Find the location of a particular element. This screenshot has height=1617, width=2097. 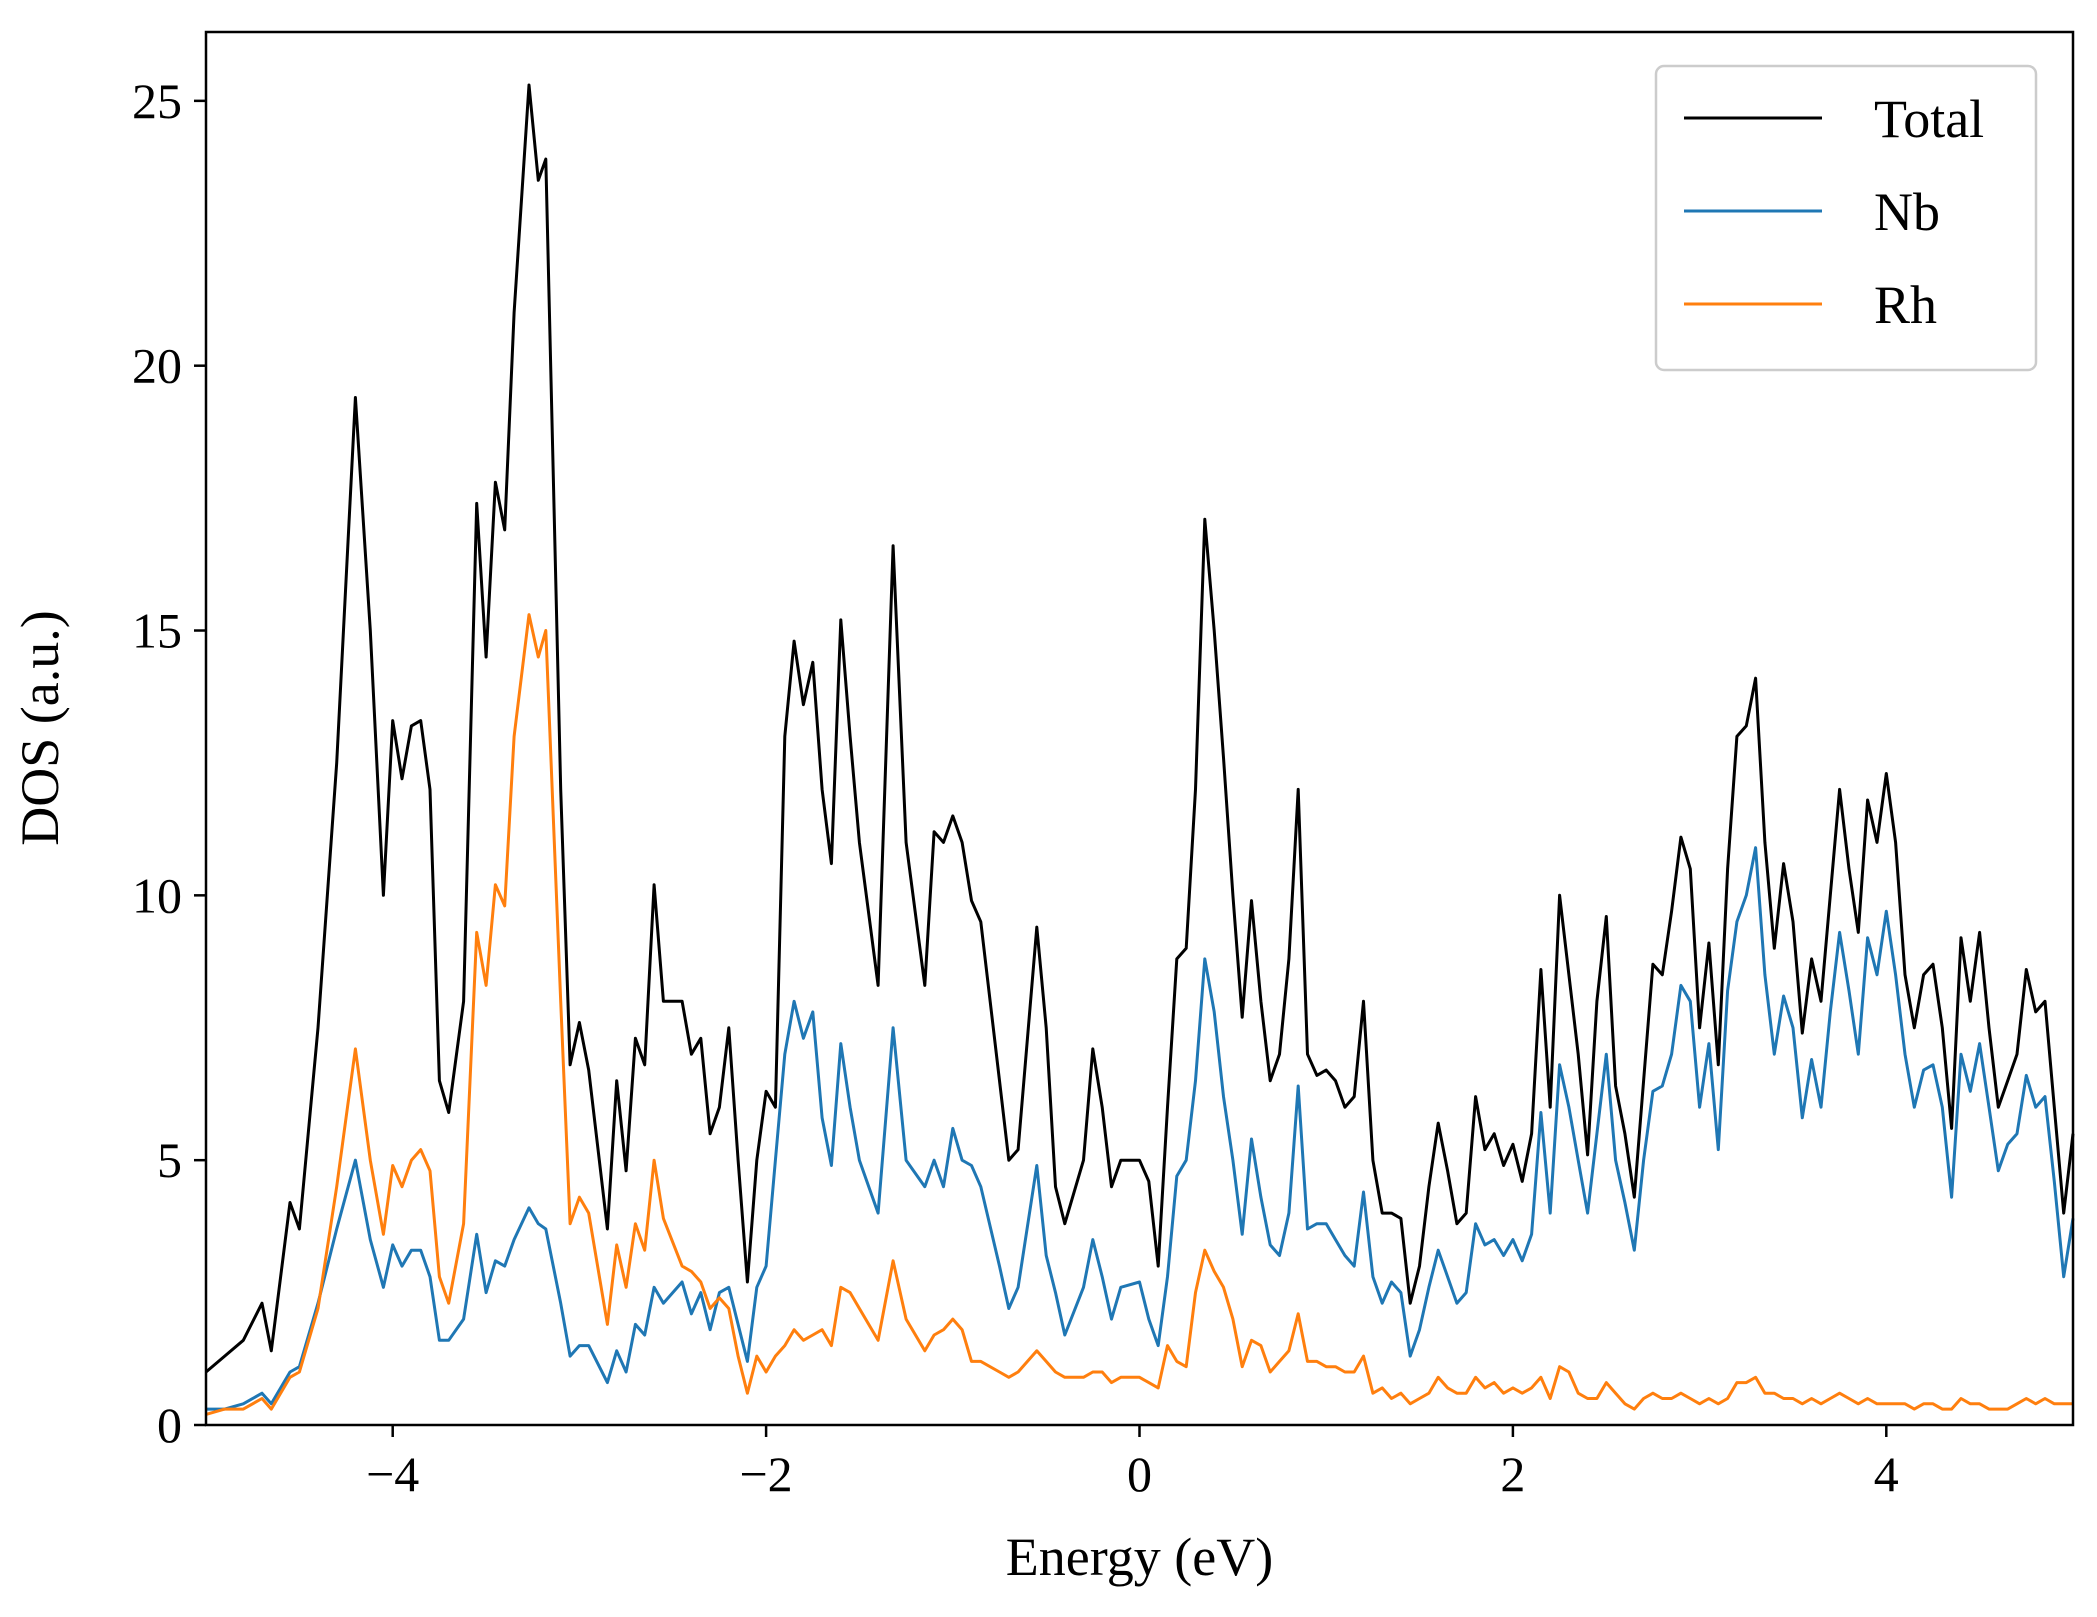

y-tick-label: 25 is located at coordinates (157, 101).